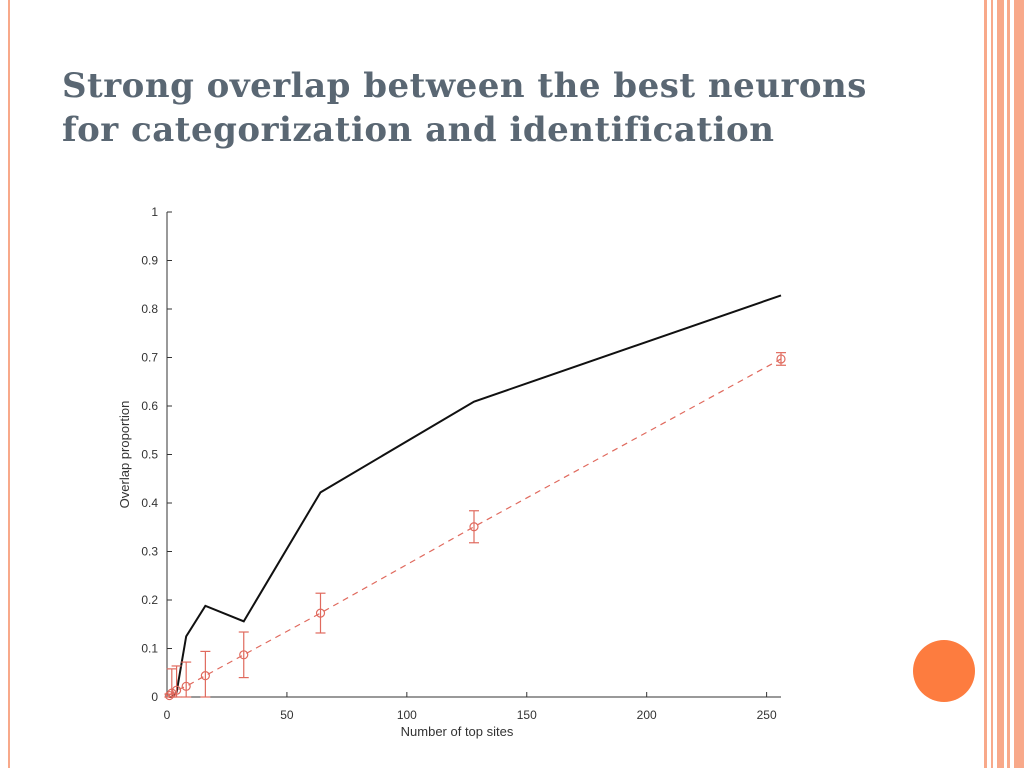 The image size is (1024, 773). I want to click on left-accent-rule, so click(9, 384).